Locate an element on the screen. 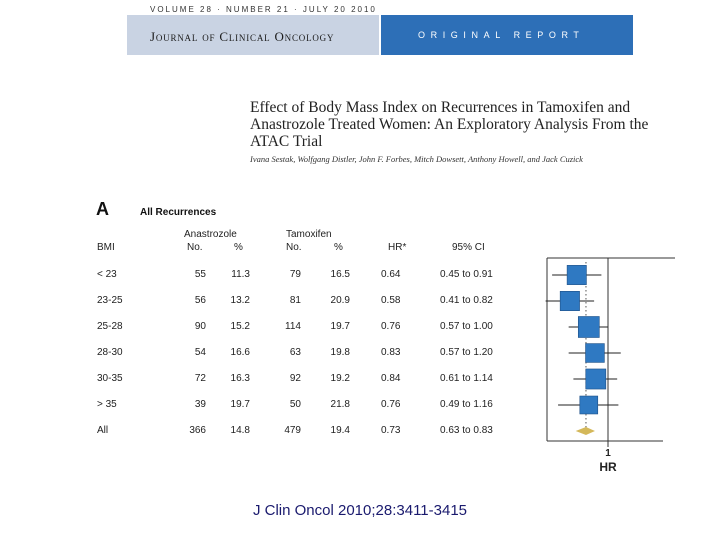 This screenshot has width=720, height=540. section-banner is located at coordinates (507, 35).